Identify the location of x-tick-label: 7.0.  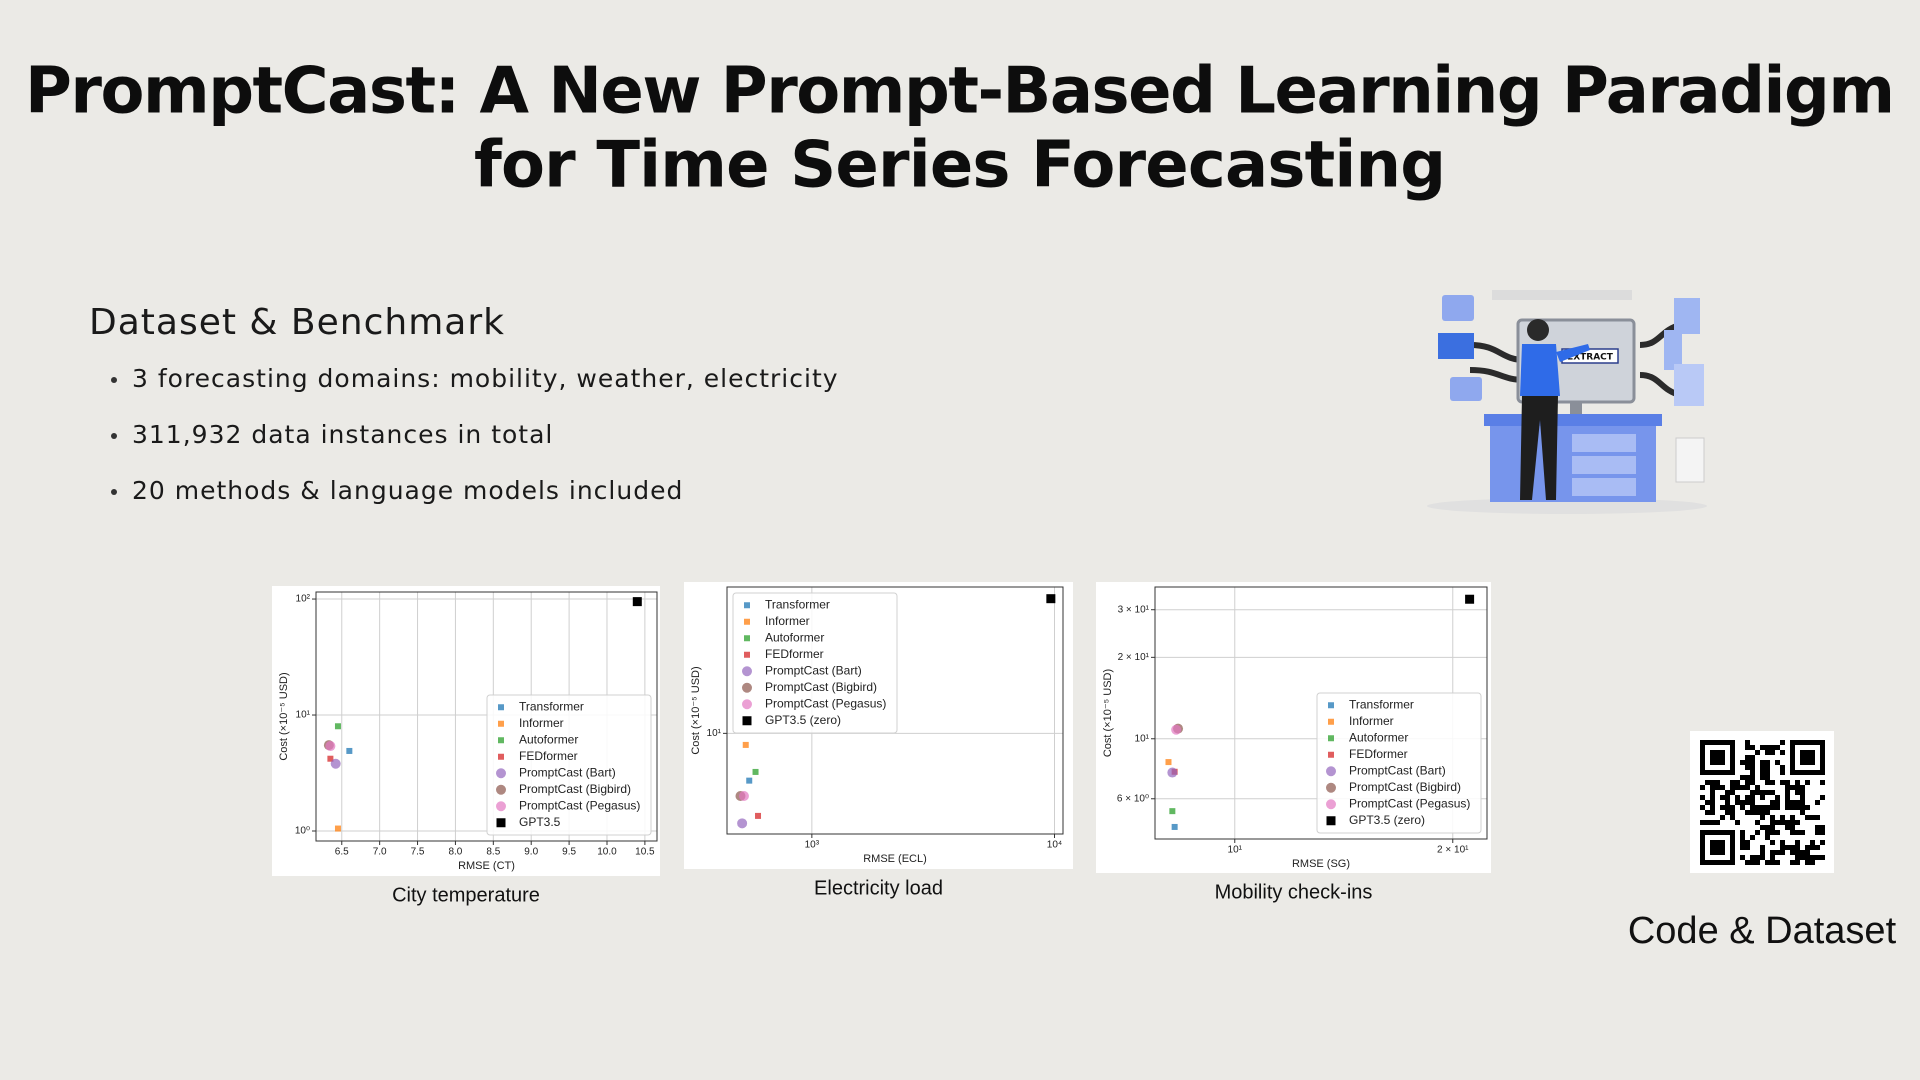
(380, 852).